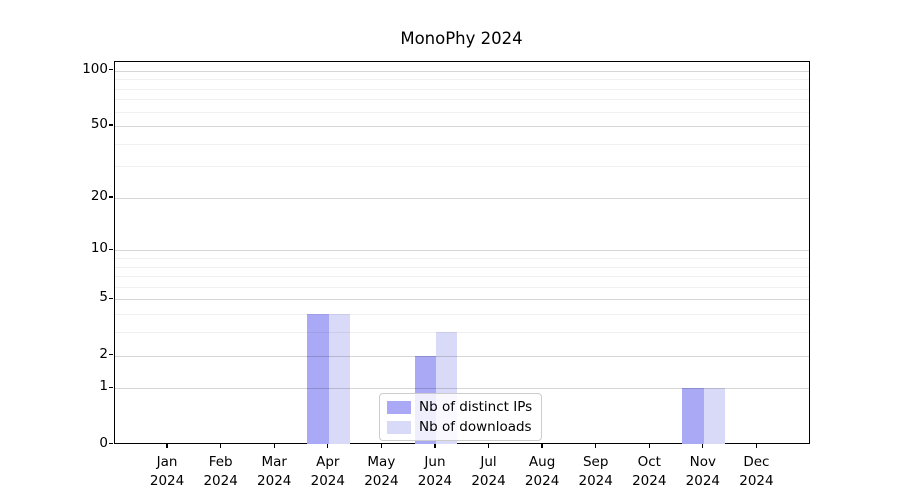 The width and height of the screenshot is (900, 500). I want to click on y-axis-tick-label: 2, so click(103, 353).